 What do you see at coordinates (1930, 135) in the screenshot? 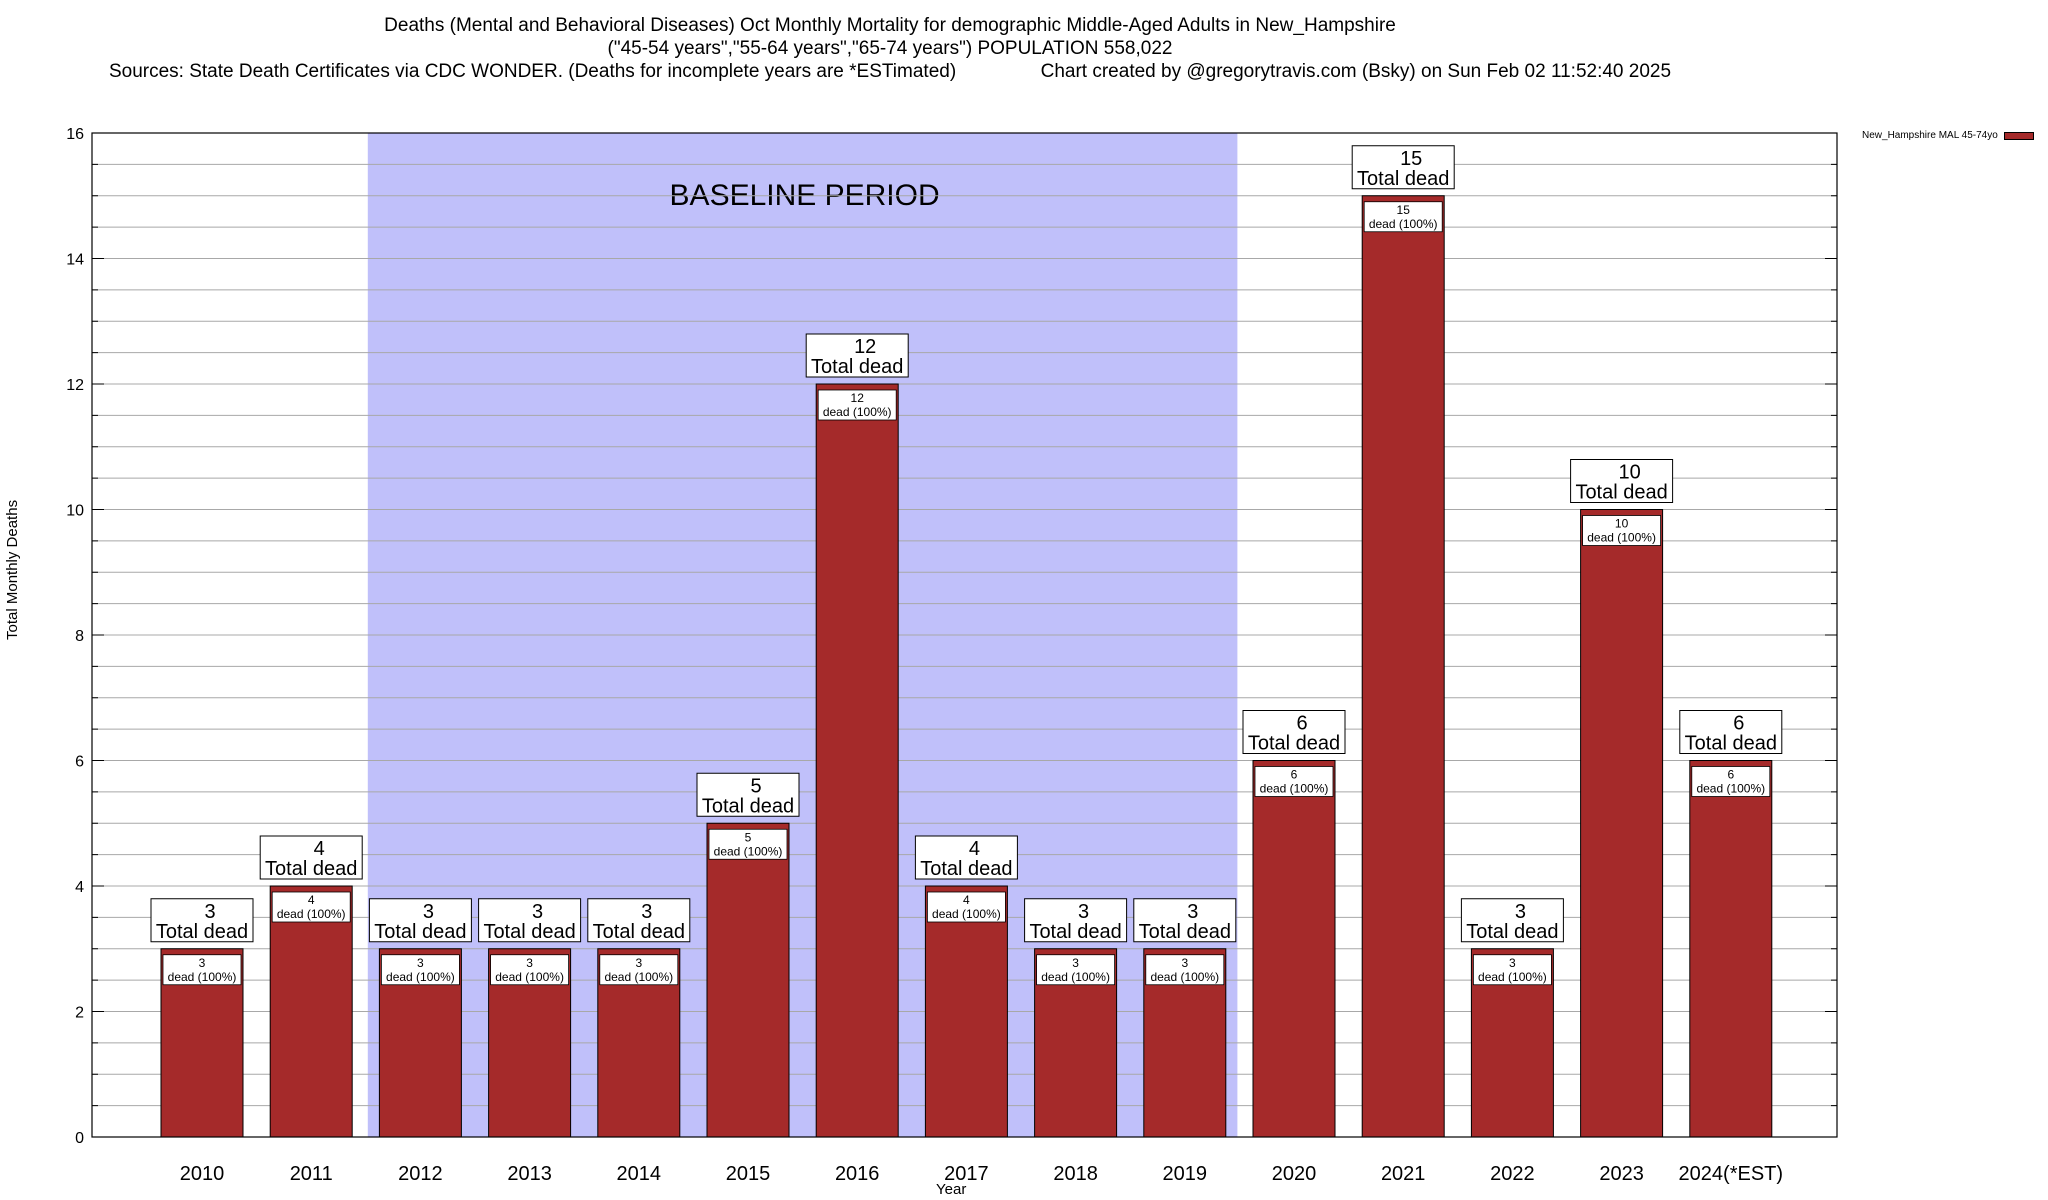
I see `legend-label: New_Hampshire MAL 45-74yo` at bounding box center [1930, 135].